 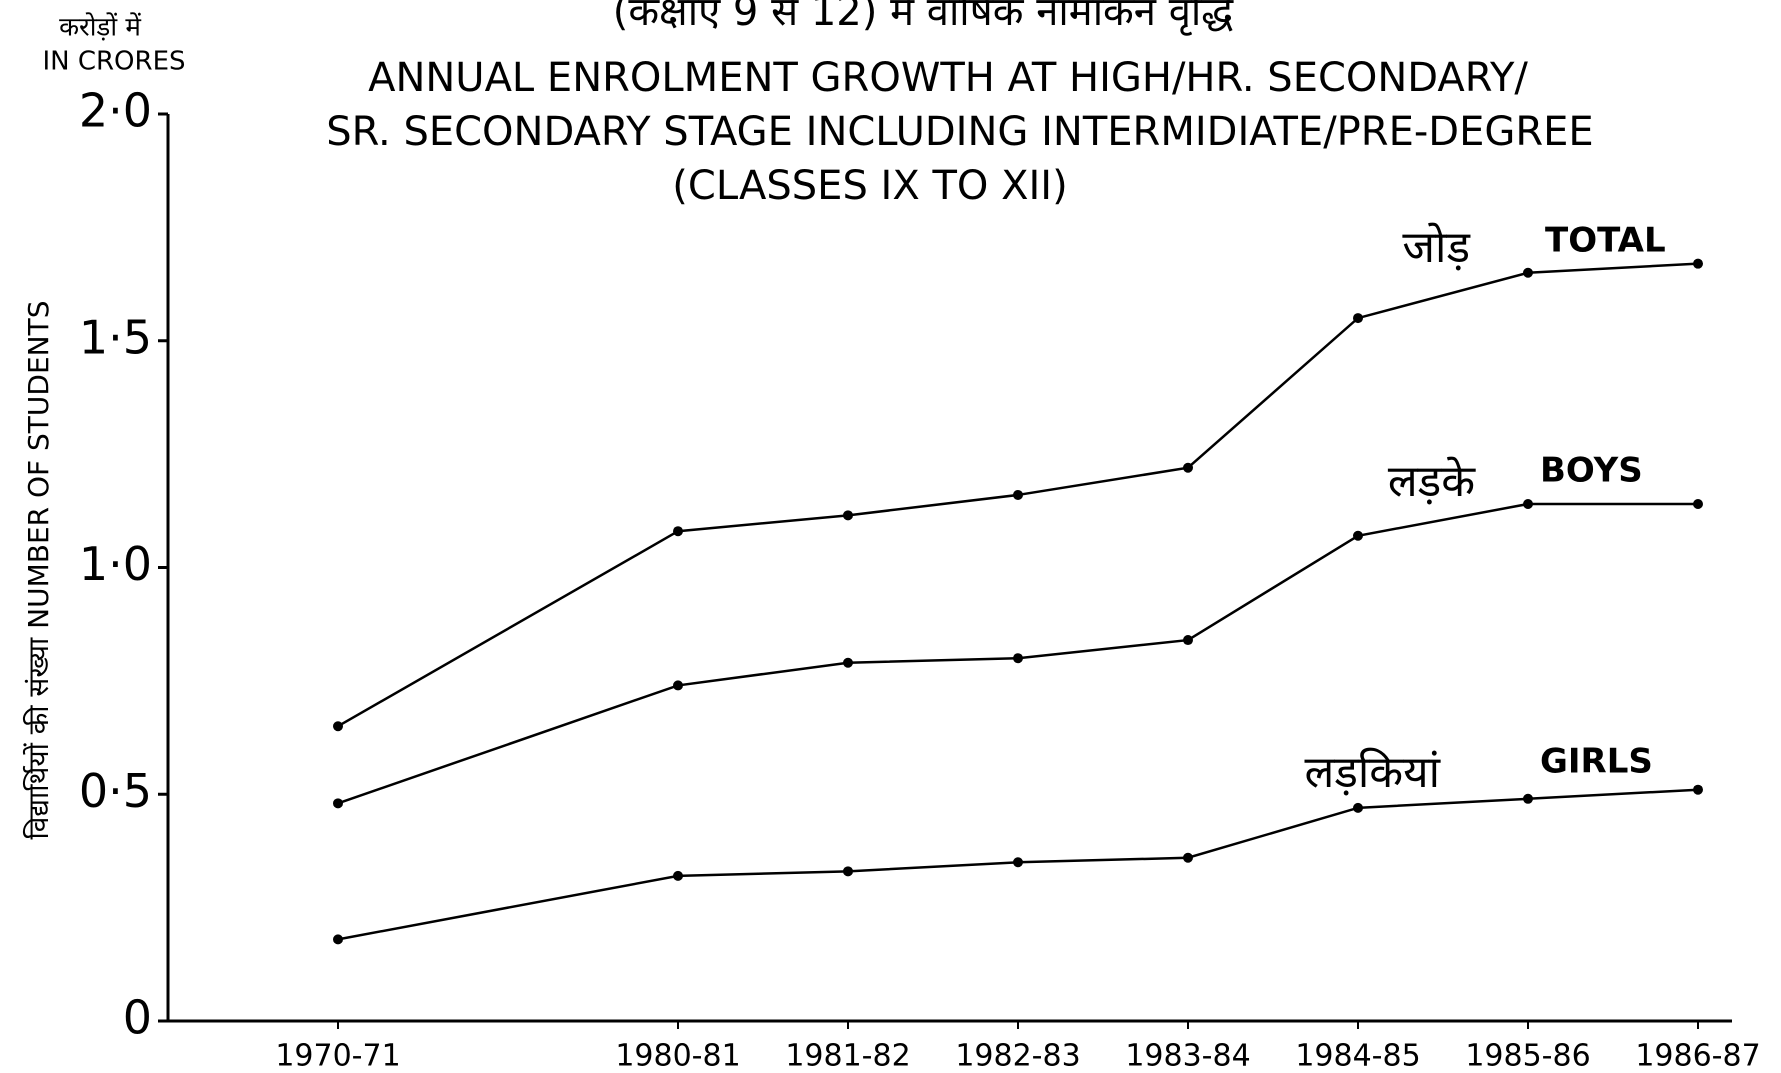 I want to click on line, so click(x=1018, y=864).